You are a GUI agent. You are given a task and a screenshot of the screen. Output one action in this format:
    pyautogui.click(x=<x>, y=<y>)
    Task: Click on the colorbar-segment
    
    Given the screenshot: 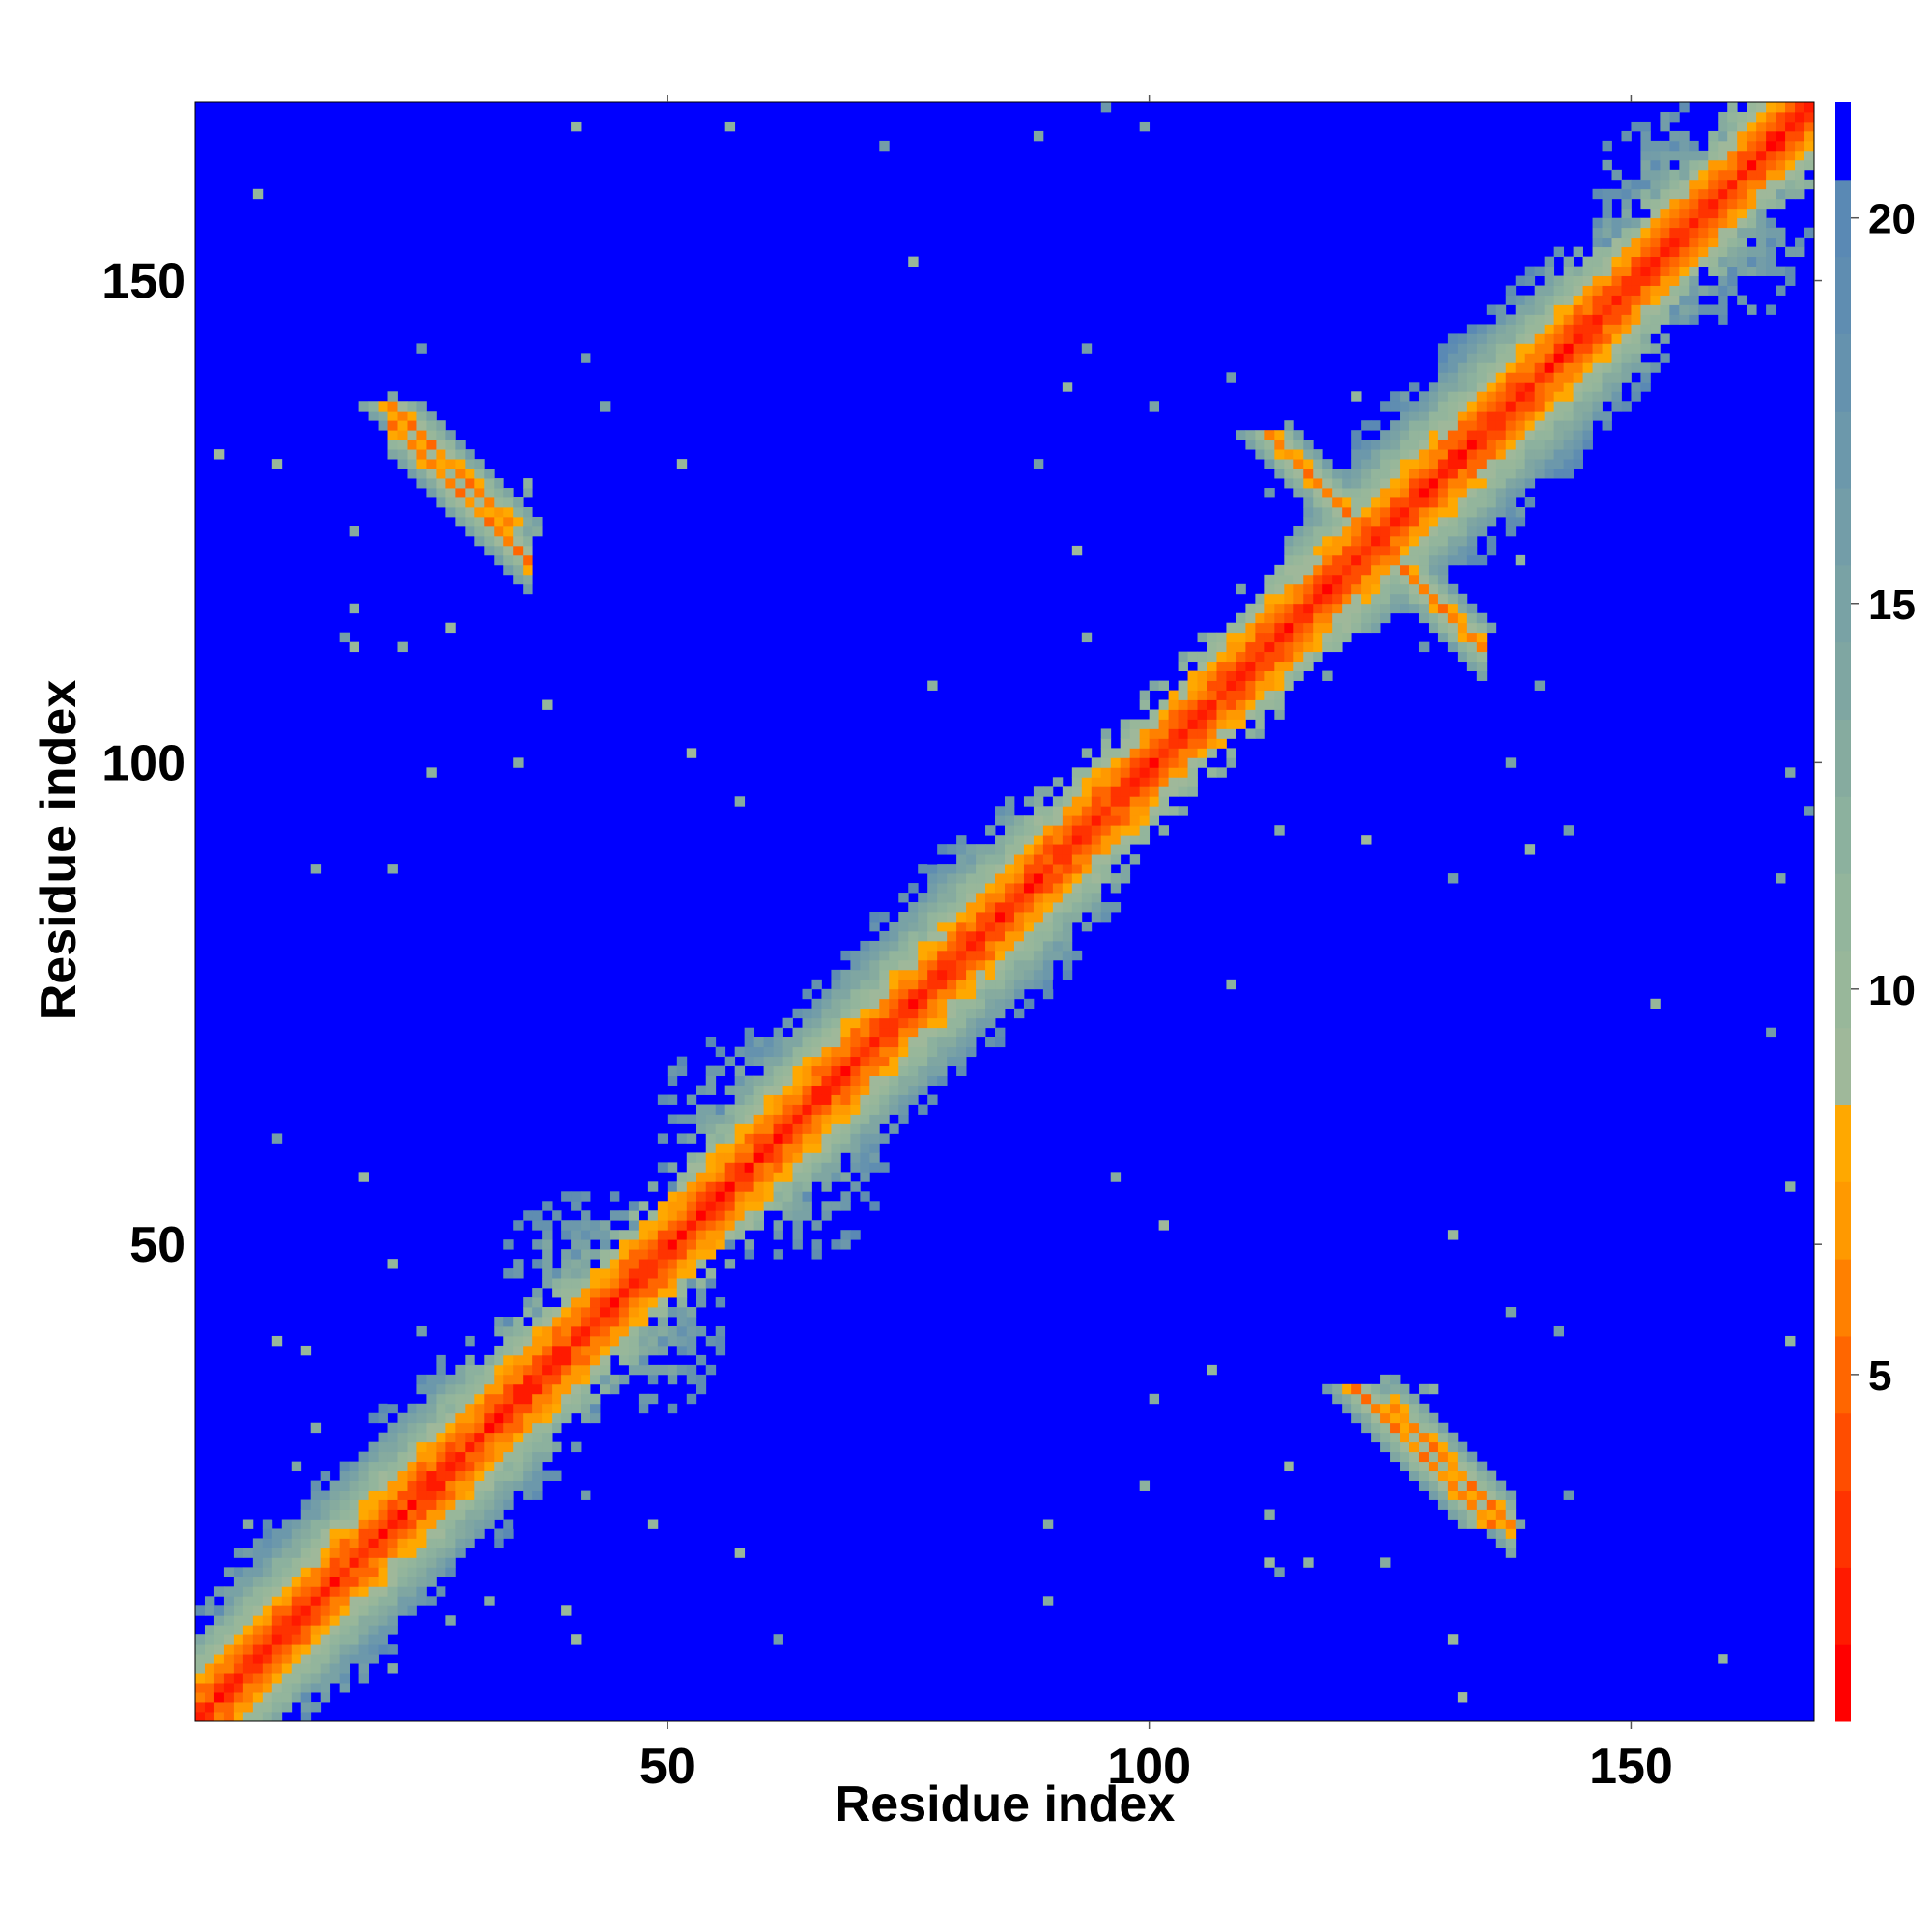 What is the action you would take?
    pyautogui.click(x=1843, y=1143)
    